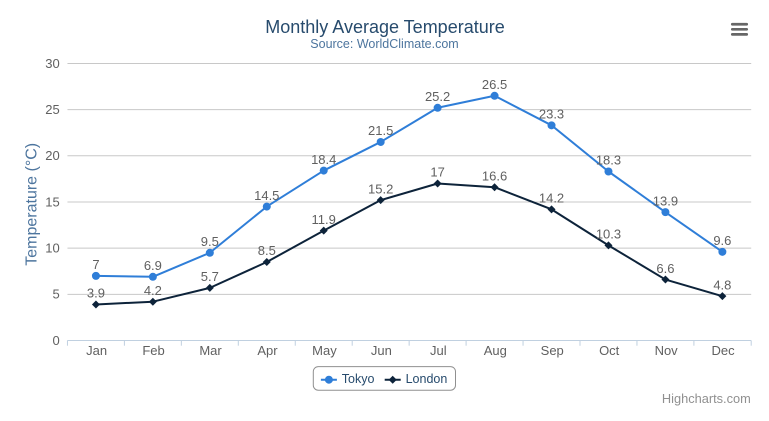 Image resolution: width=769 pixels, height=421 pixels. What do you see at coordinates (324, 219) in the screenshot?
I see `svg-text: 11.9` at bounding box center [324, 219].